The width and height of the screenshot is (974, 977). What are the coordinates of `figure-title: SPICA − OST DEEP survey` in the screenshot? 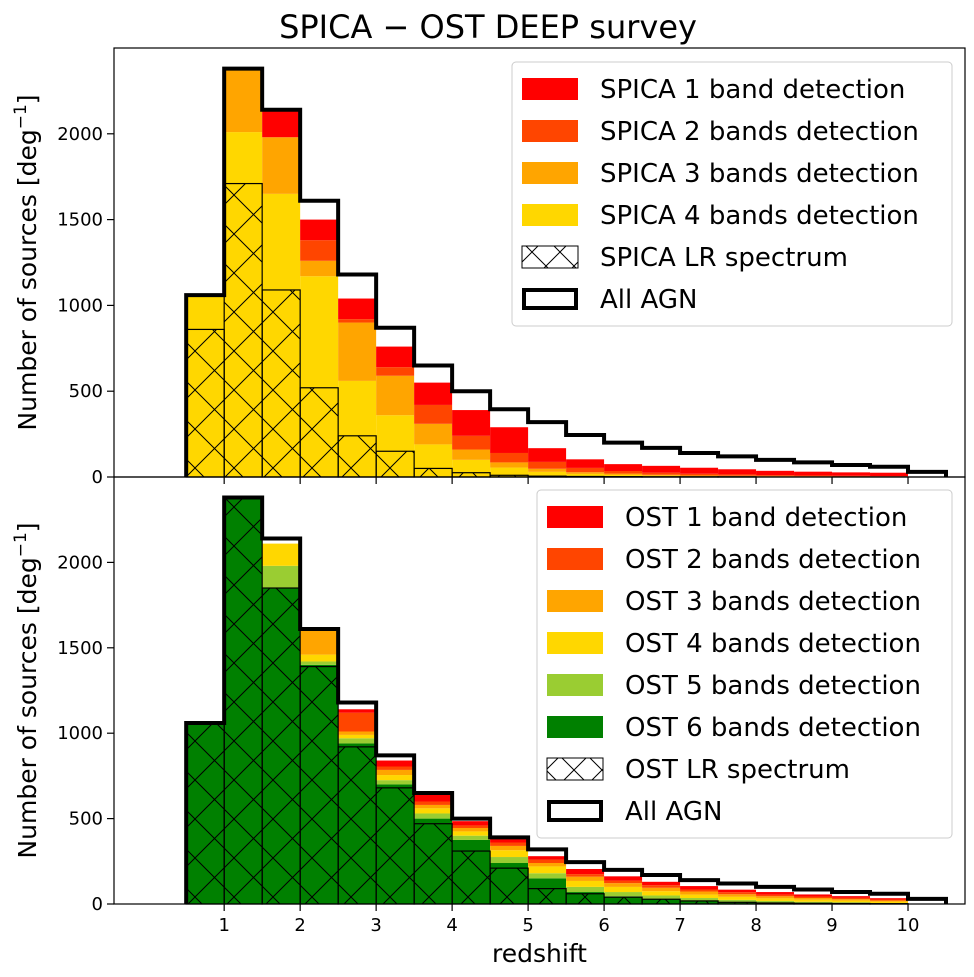 It's located at (488, 27).